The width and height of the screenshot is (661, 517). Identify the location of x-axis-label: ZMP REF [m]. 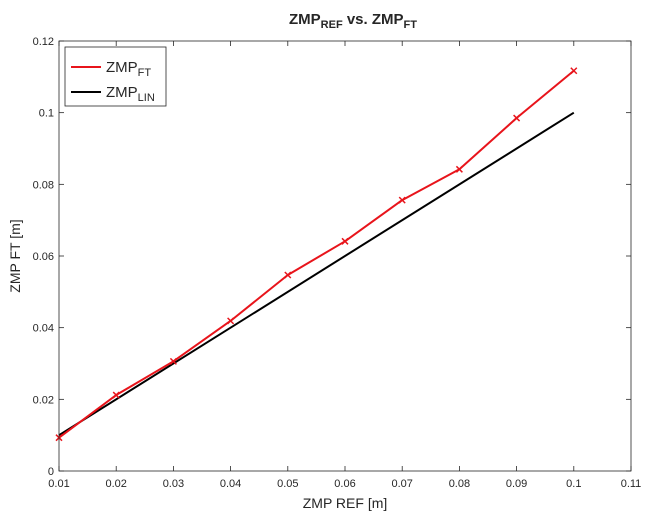
(345, 503).